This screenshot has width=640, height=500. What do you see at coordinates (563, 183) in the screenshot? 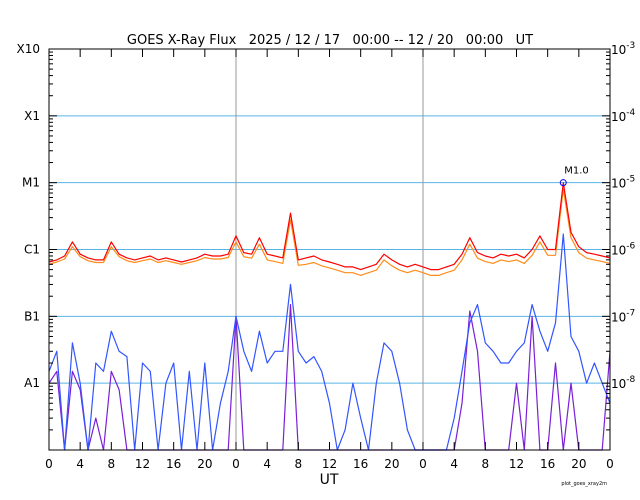
I see `peak-marker` at bounding box center [563, 183].